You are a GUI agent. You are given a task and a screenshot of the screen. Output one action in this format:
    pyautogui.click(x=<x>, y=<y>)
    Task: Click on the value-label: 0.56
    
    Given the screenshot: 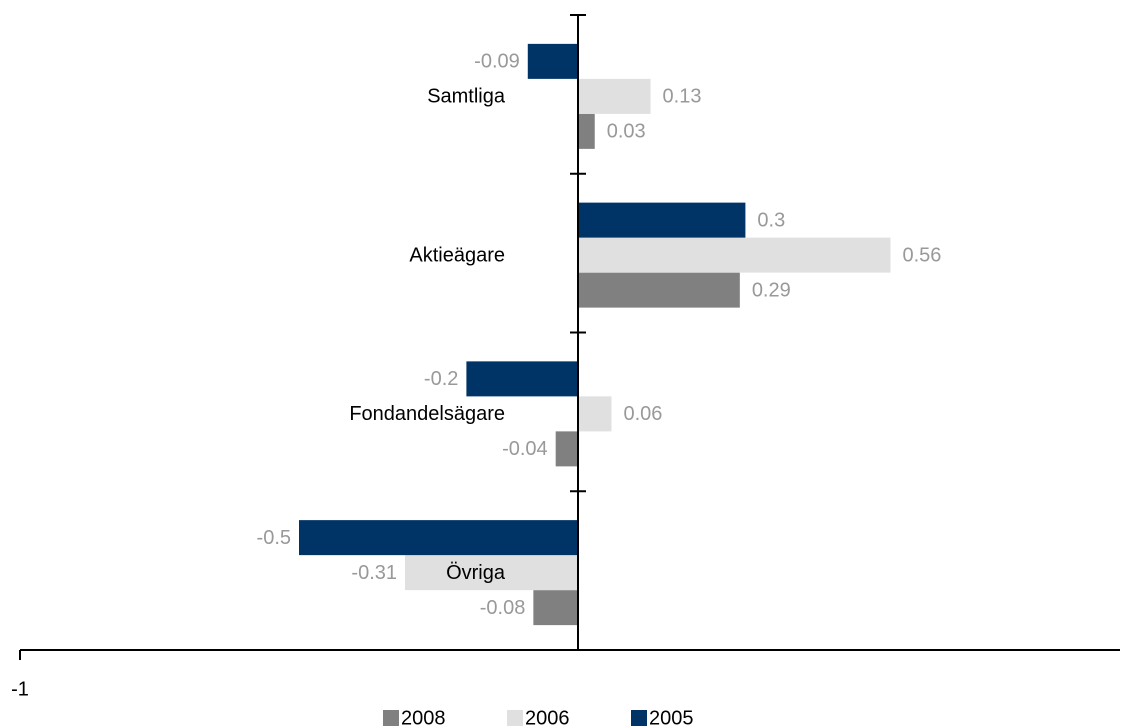 What is the action you would take?
    pyautogui.click(x=921, y=255)
    